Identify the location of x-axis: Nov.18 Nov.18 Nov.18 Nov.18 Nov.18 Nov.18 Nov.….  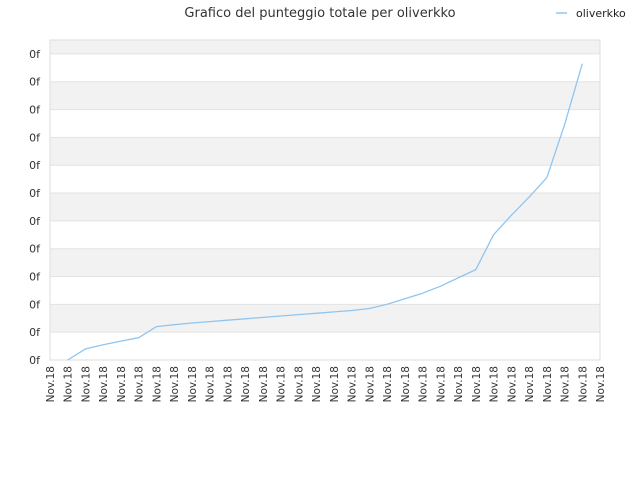
(326, 384).